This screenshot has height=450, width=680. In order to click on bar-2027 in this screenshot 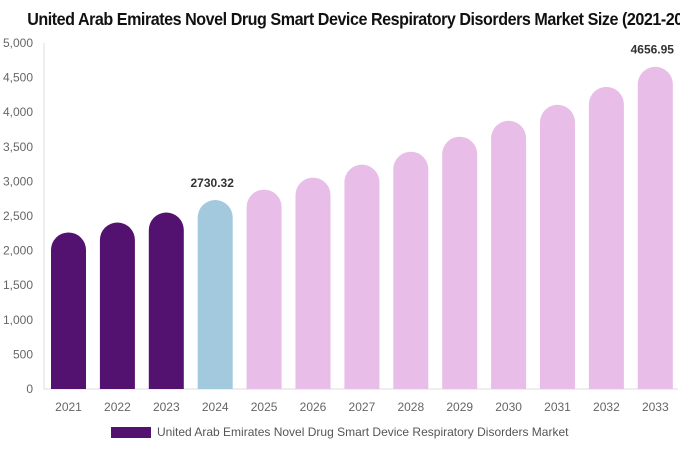, I will do `click(362, 276)`.